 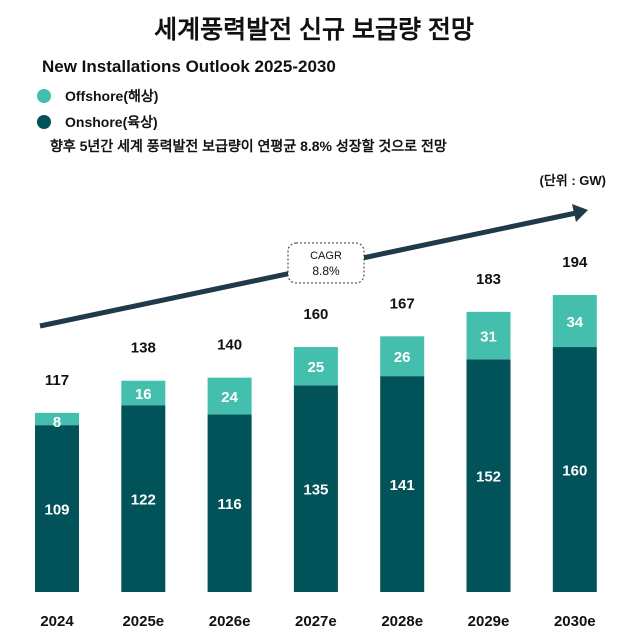 I want to click on offshore-value-label: 31, so click(x=488, y=337).